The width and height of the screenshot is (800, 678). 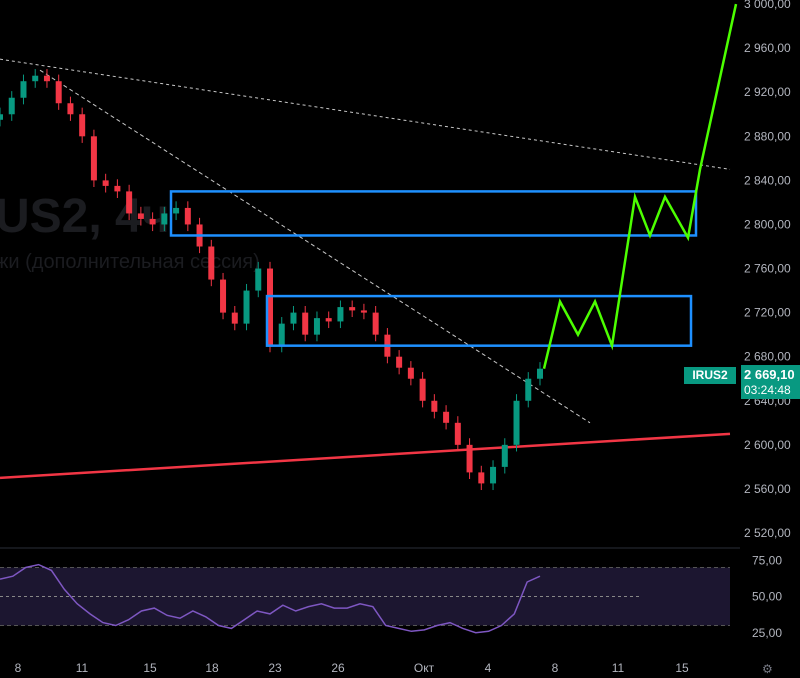 I want to click on last-price-value: 2 669,10, so click(x=769, y=374).